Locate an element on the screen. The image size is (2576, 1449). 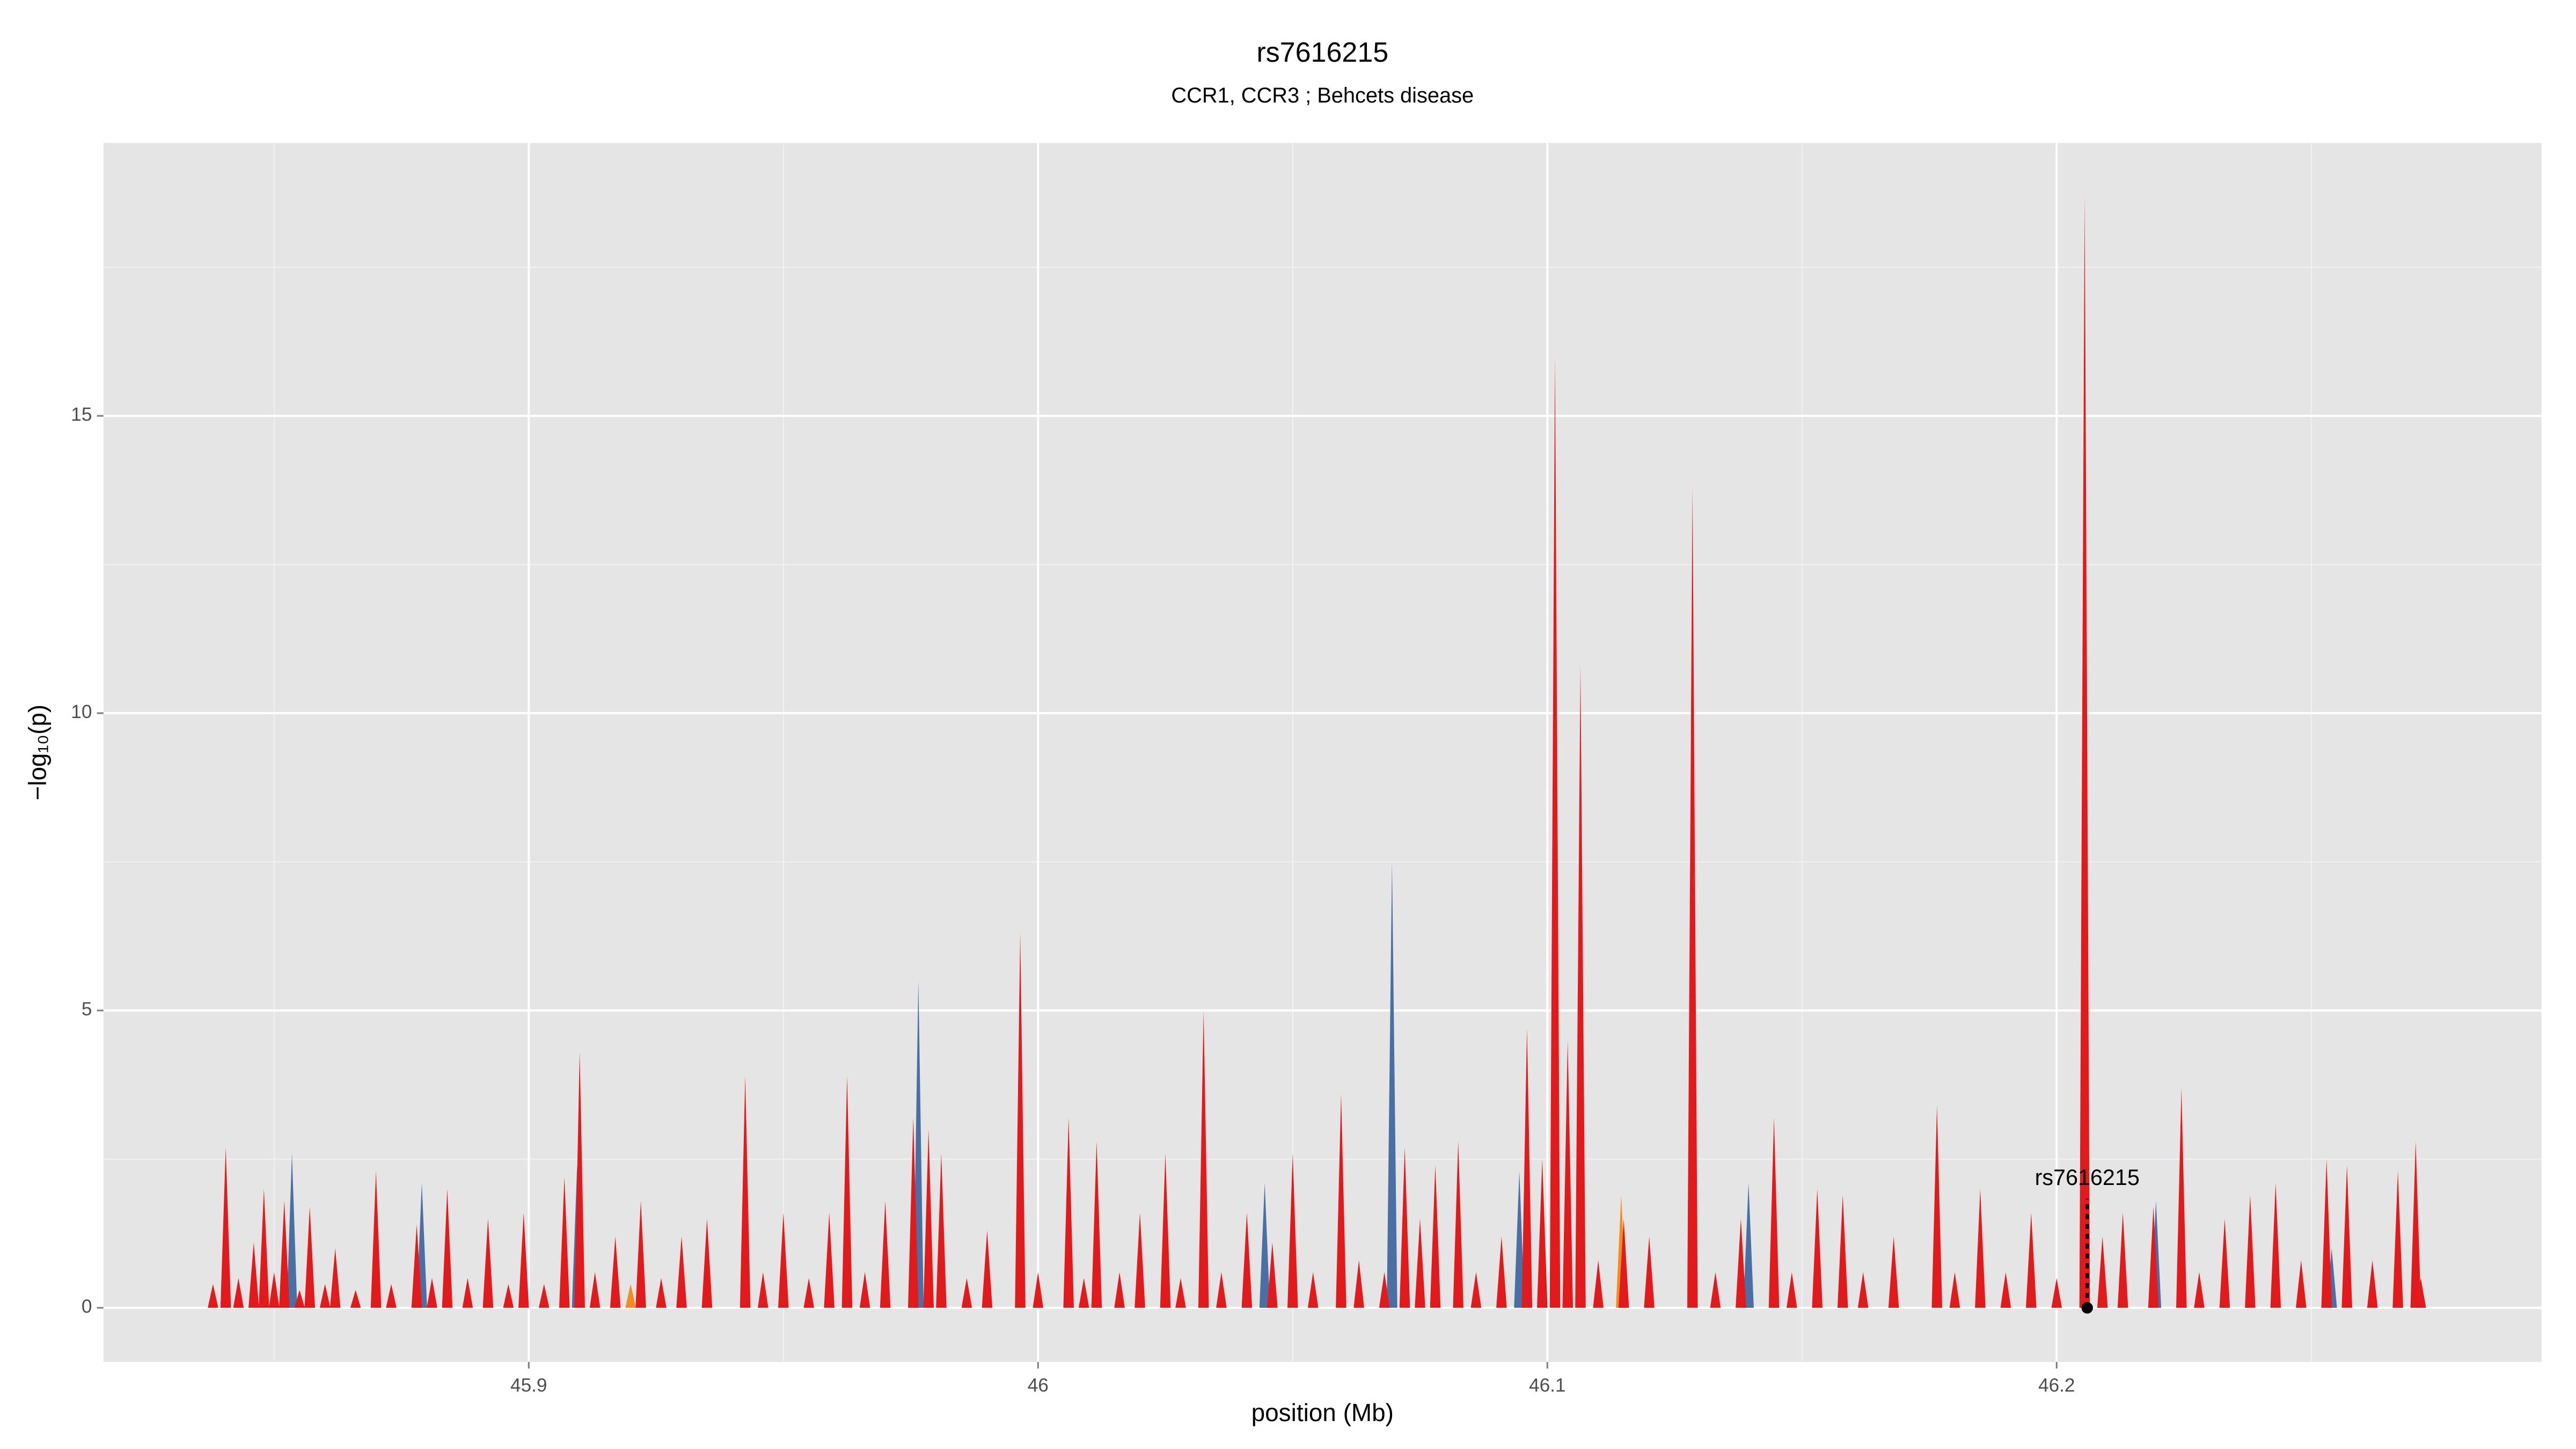
y-tick-label: 15 is located at coordinates (81, 414).